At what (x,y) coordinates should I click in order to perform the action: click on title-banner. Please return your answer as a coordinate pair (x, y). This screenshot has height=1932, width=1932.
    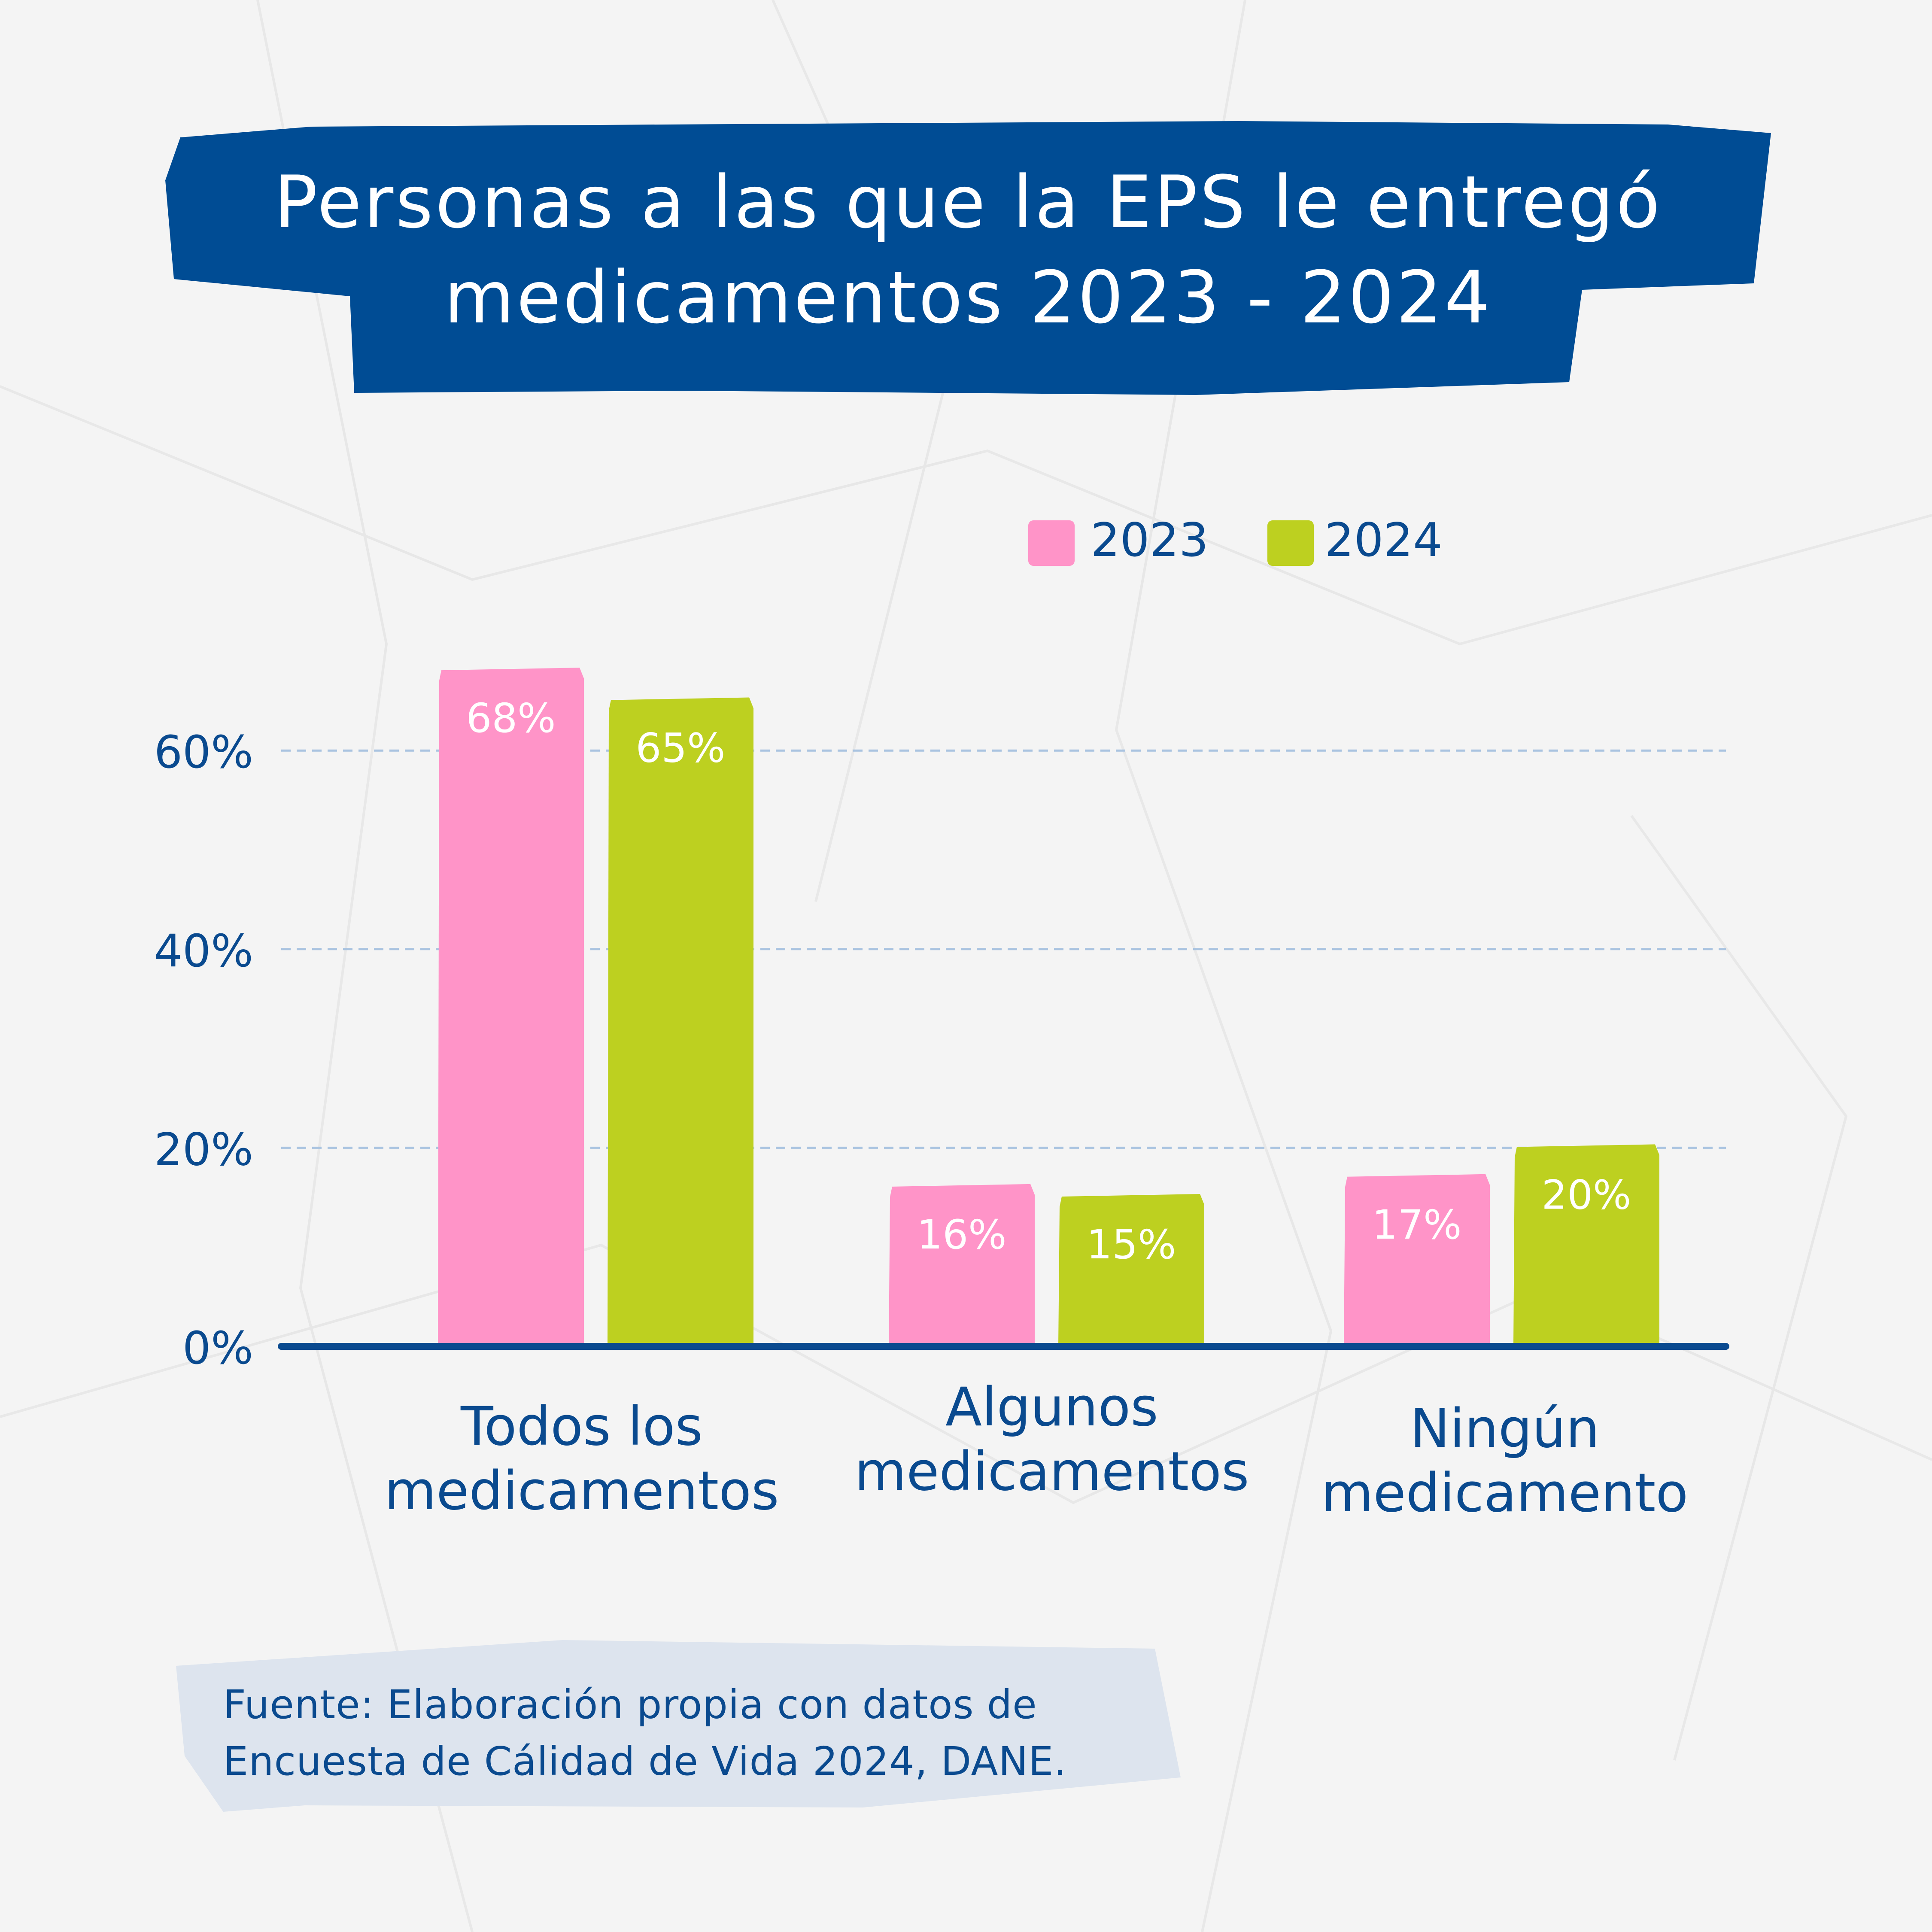
    Looking at the image, I should click on (968, 258).